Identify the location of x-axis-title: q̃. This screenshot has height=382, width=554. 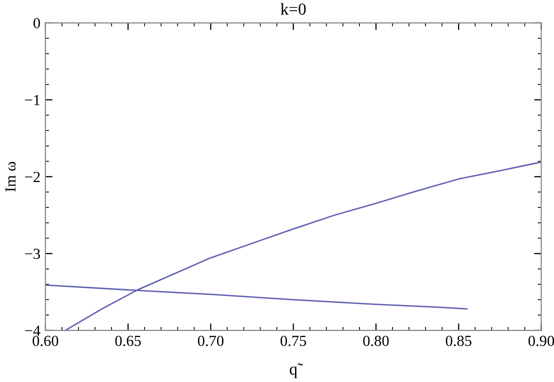
(296, 370).